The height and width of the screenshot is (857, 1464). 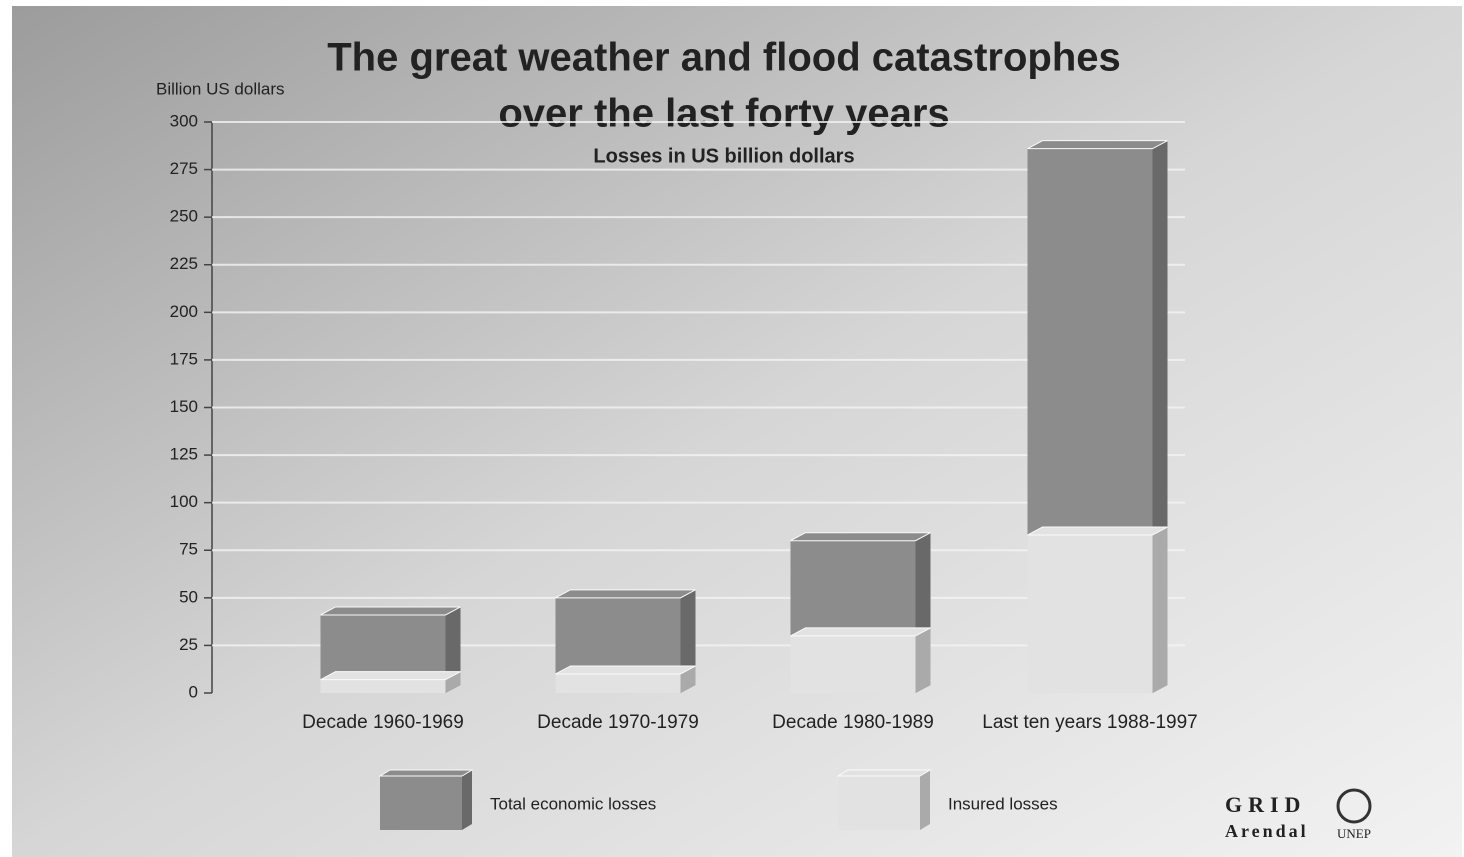 What do you see at coordinates (723, 114) in the screenshot?
I see `chart-title: over the last forty years` at bounding box center [723, 114].